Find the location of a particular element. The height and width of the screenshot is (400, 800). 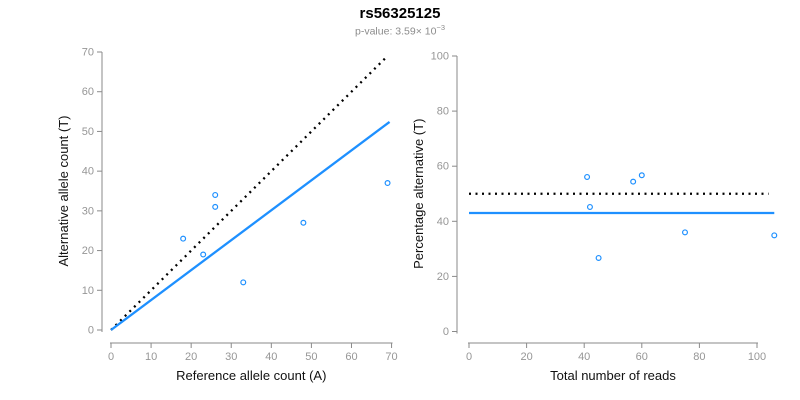

y-tick-label: 10 is located at coordinates (88, 291).